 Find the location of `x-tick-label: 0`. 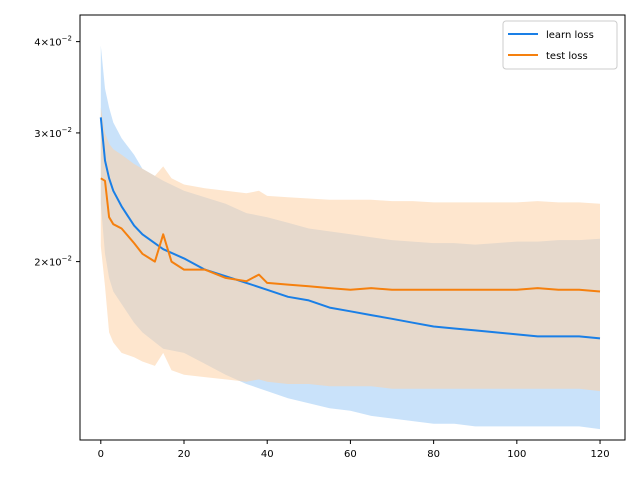

x-tick-label: 0 is located at coordinates (101, 454).